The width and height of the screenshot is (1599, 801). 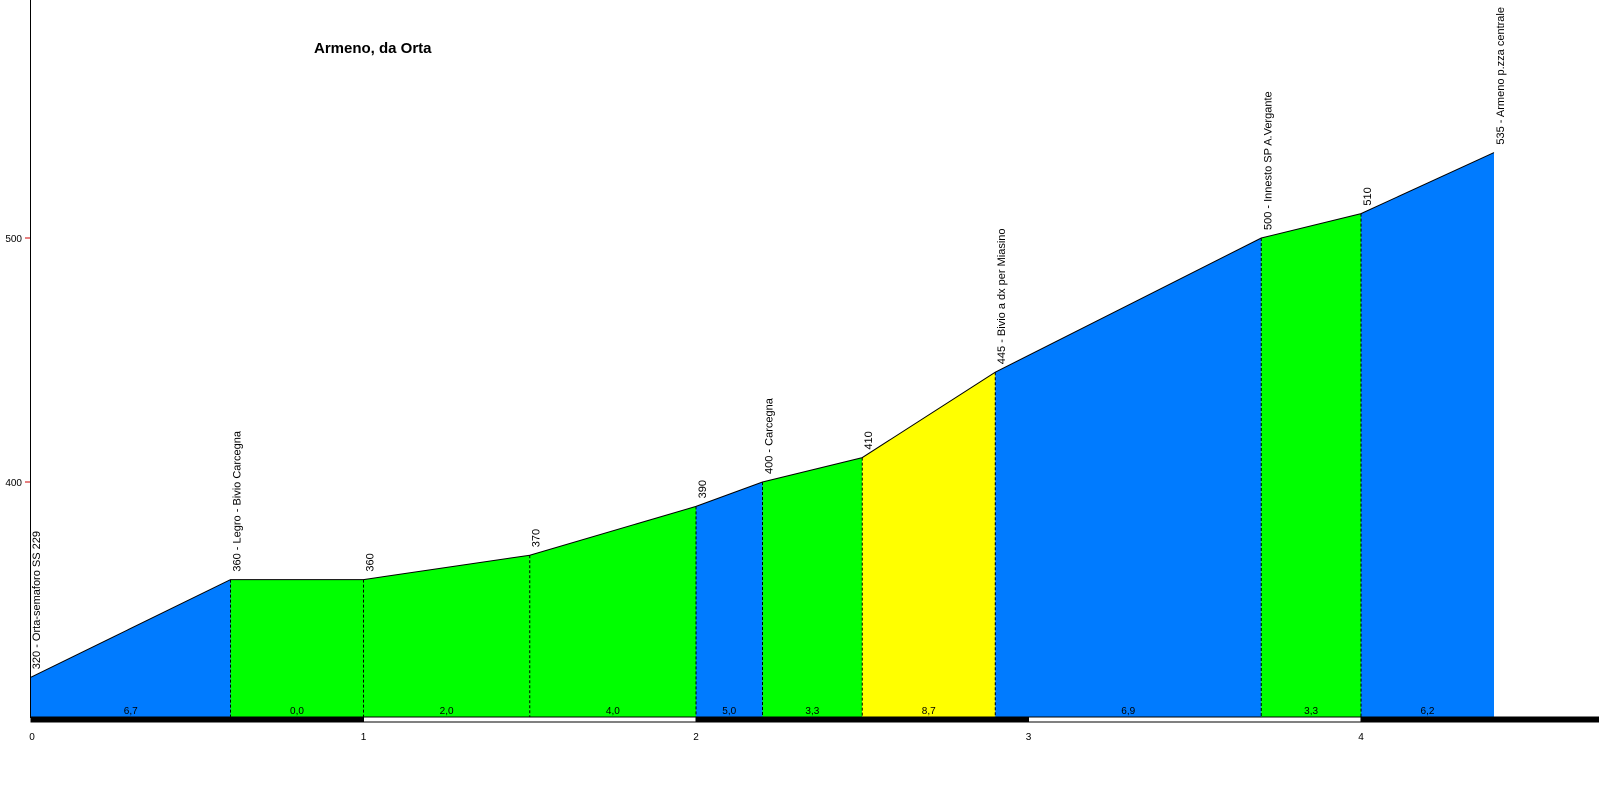 I want to click on gradient-label: 0,0, so click(x=297, y=711).